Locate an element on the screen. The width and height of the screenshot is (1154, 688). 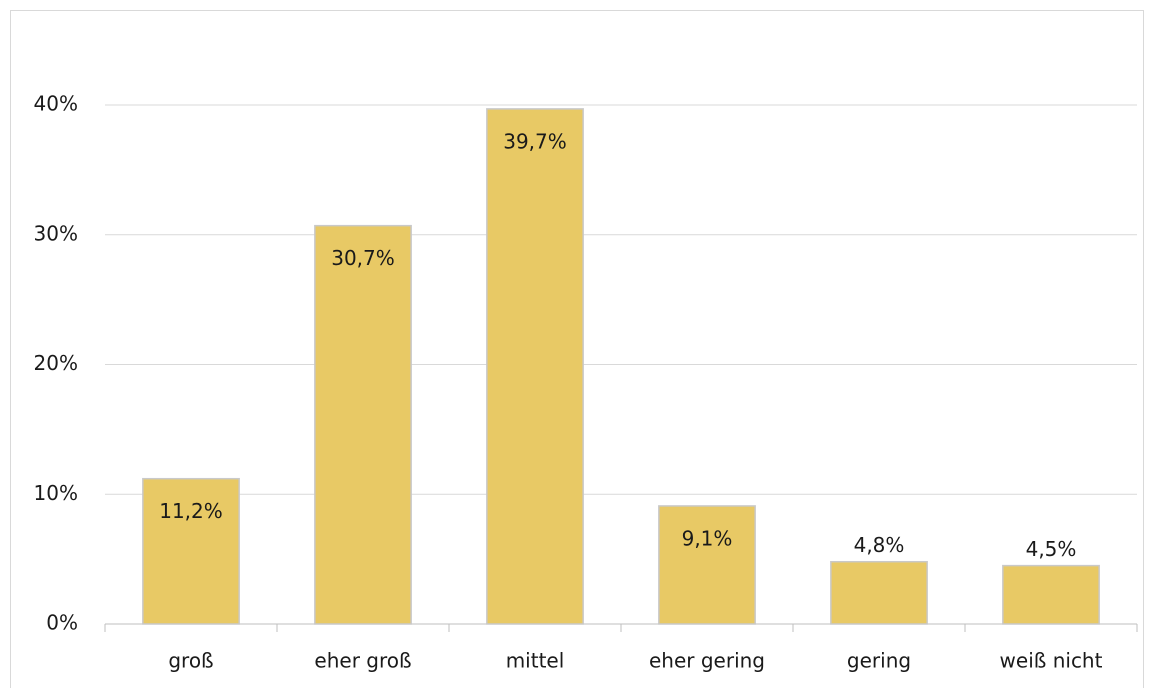
x-tick-label: groß is located at coordinates (190, 661).